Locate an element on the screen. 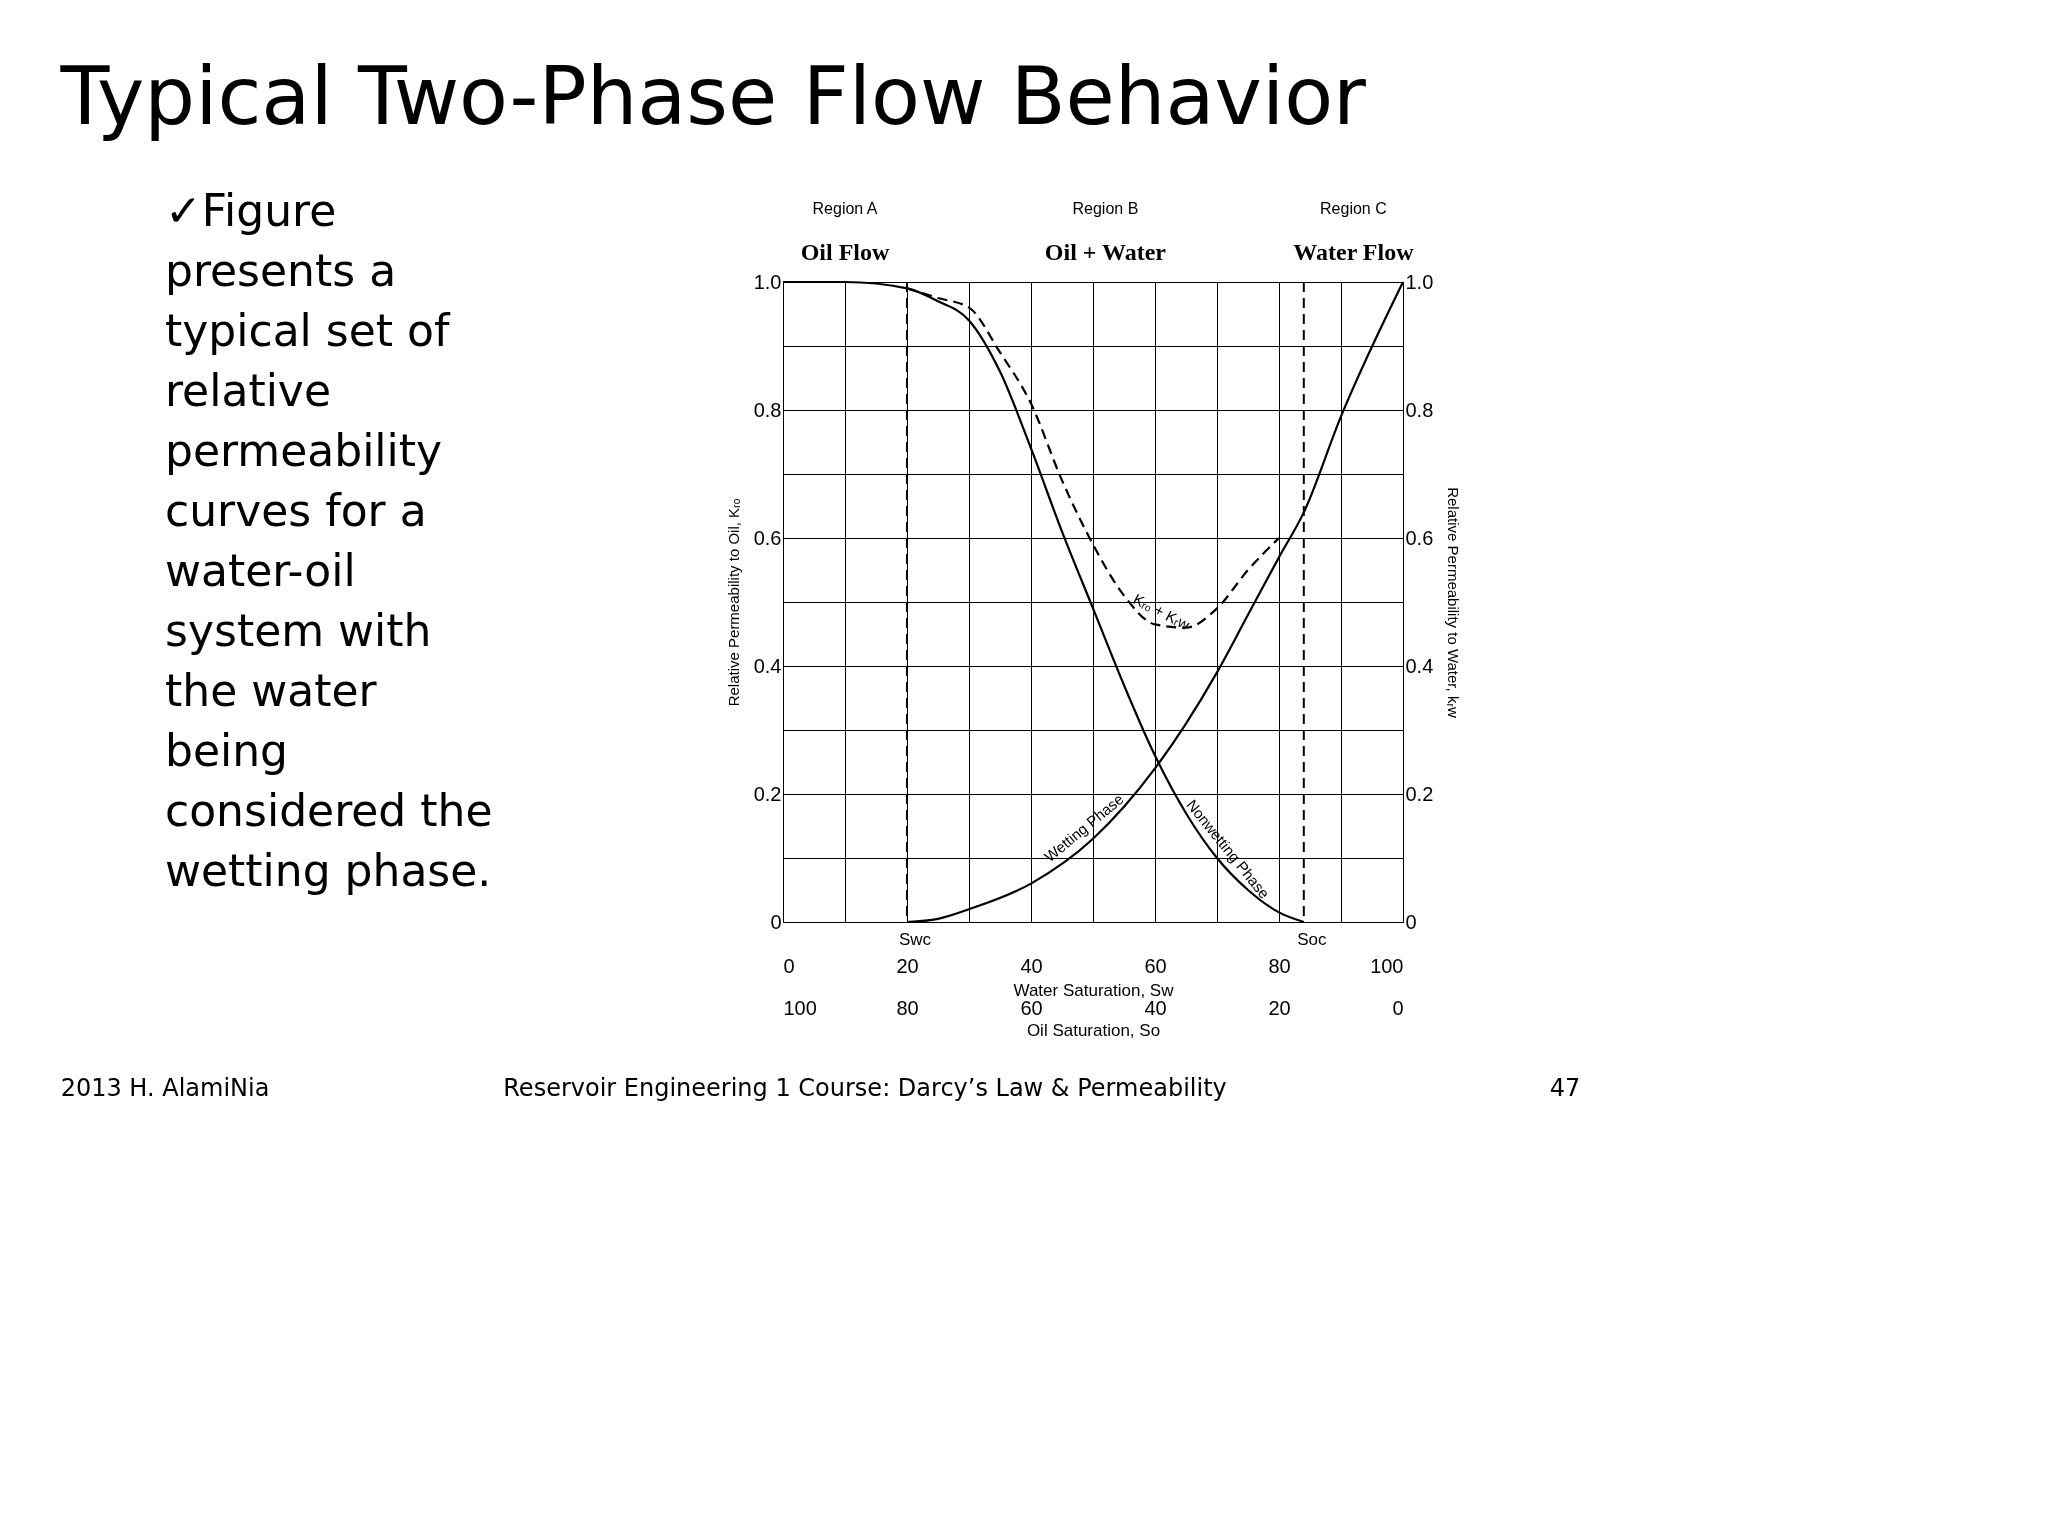 Image resolution: width=2048 pixels, height=1536 pixels. x-tick-label: 60 is located at coordinates (1155, 965).